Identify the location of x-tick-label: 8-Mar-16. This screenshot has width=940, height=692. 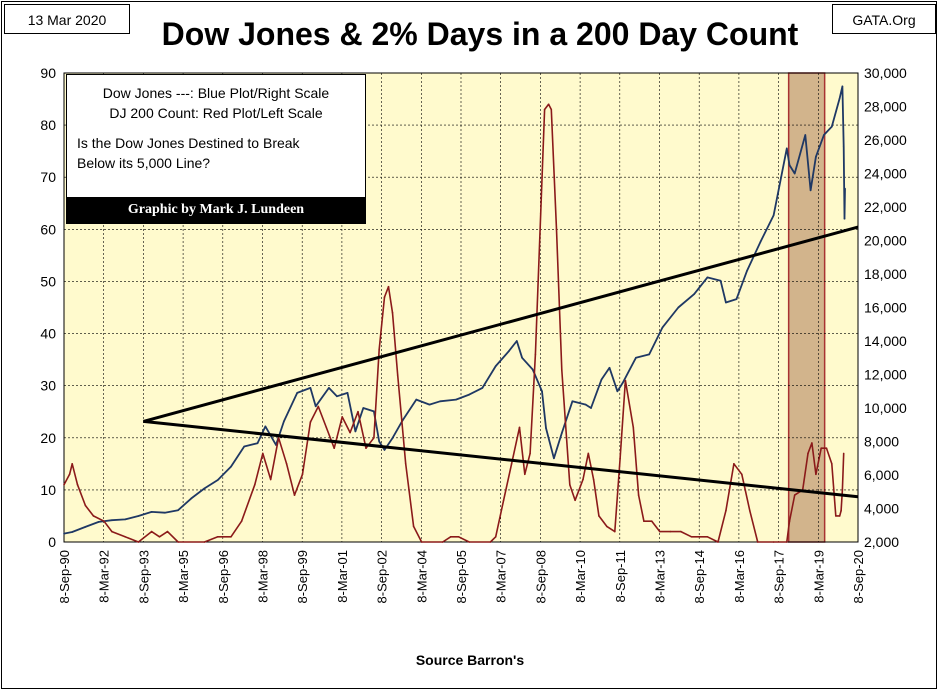
(739, 576).